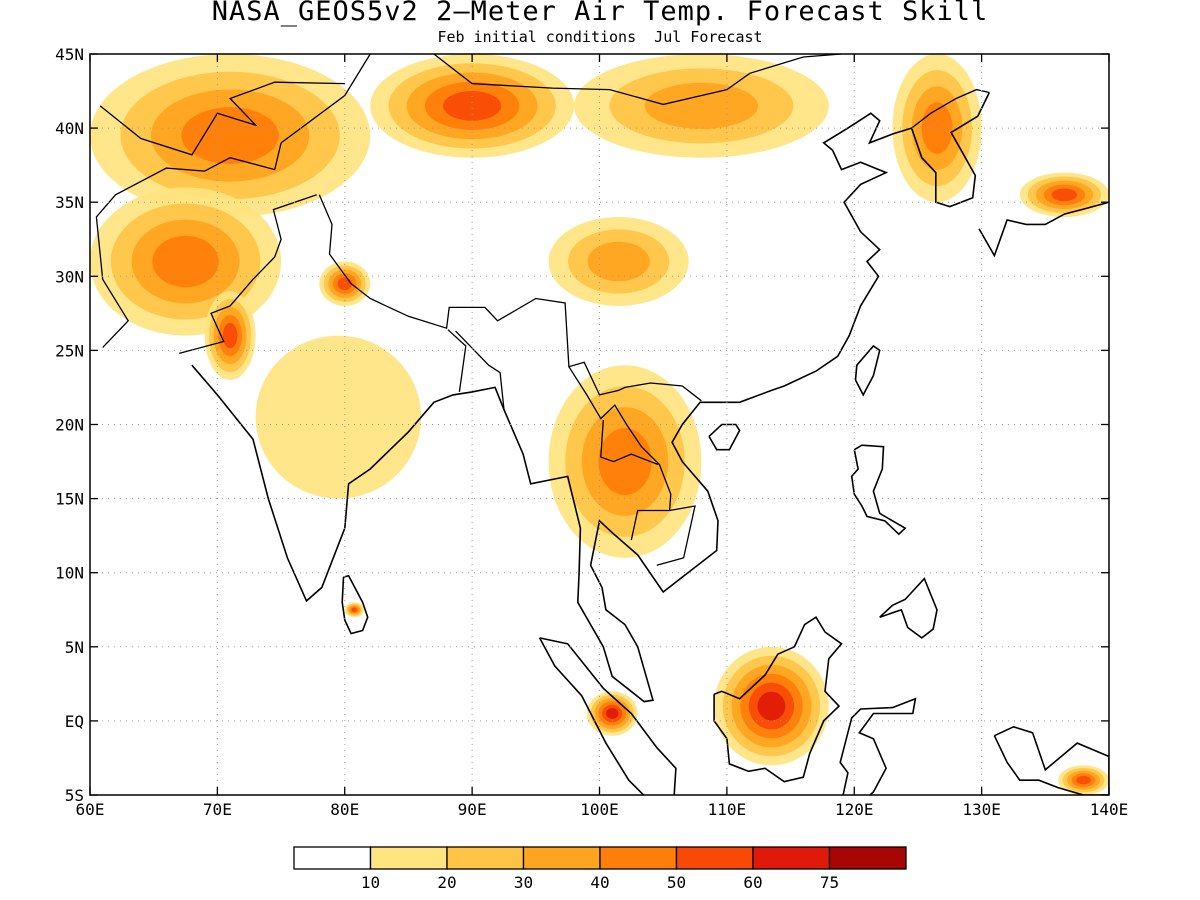  What do you see at coordinates (69, 573) in the screenshot?
I see `y-tick-label: 10N` at bounding box center [69, 573].